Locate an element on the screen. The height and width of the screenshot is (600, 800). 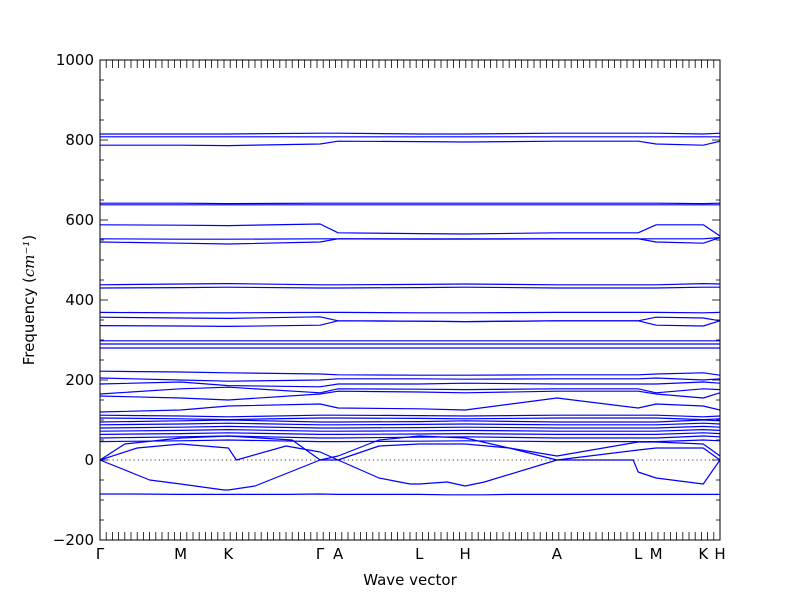
y-axis-unit: cm⁻¹ is located at coordinates (29, 259).